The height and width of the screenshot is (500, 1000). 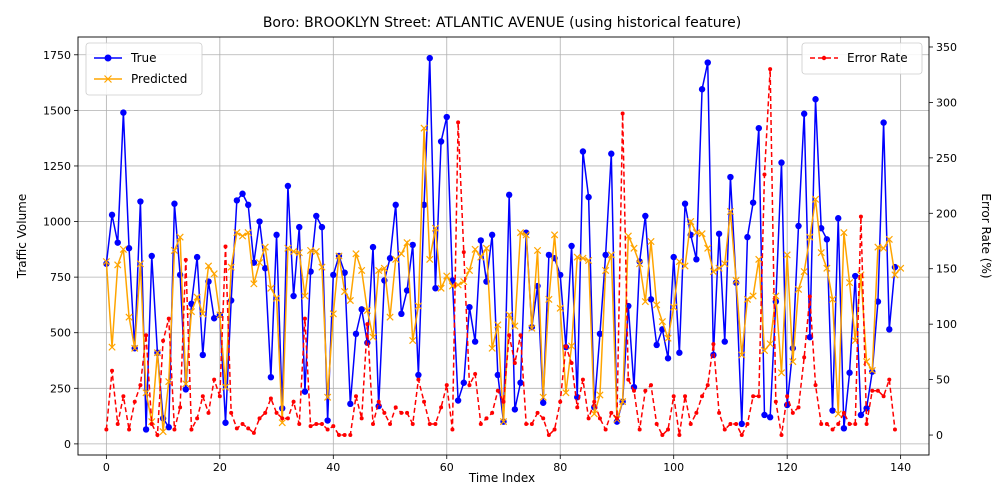 I want to click on x-tick-label: 140, so click(x=900, y=467).